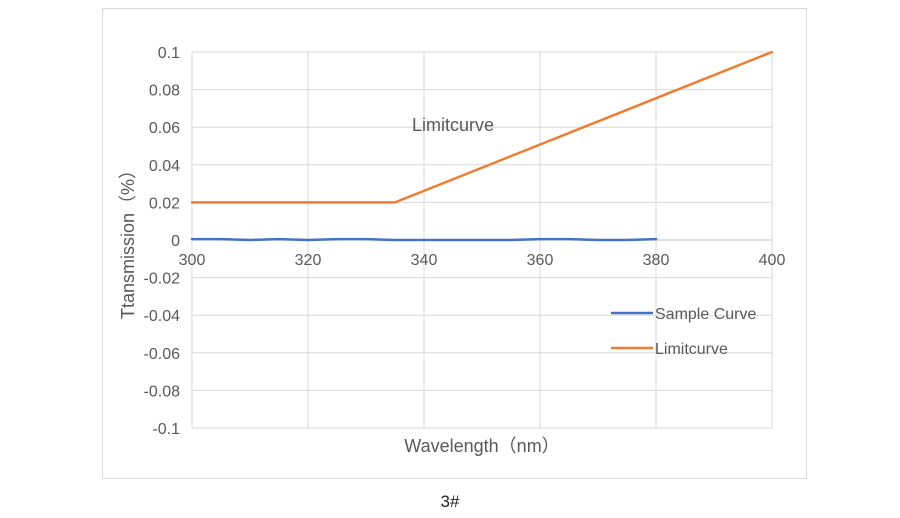  I want to click on figure-caption: 3#, so click(450, 501).